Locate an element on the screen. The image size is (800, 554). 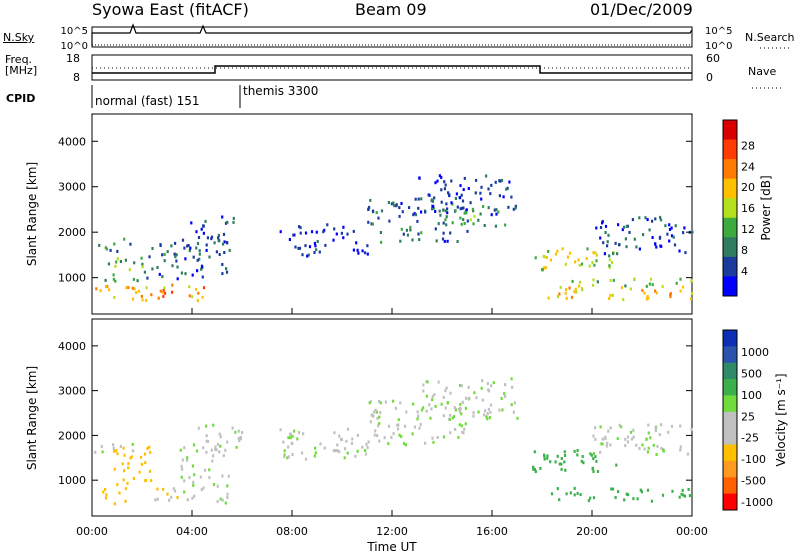
colorbar-tick-label: 28 is located at coordinates (748, 145).